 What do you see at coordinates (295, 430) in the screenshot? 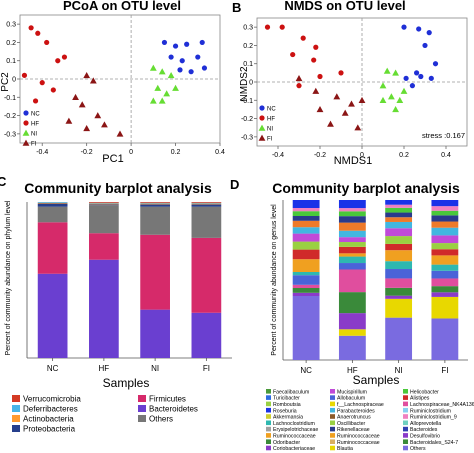
I see `genus-legend-label: Erysipelotrichaceae` at bounding box center [295, 430].